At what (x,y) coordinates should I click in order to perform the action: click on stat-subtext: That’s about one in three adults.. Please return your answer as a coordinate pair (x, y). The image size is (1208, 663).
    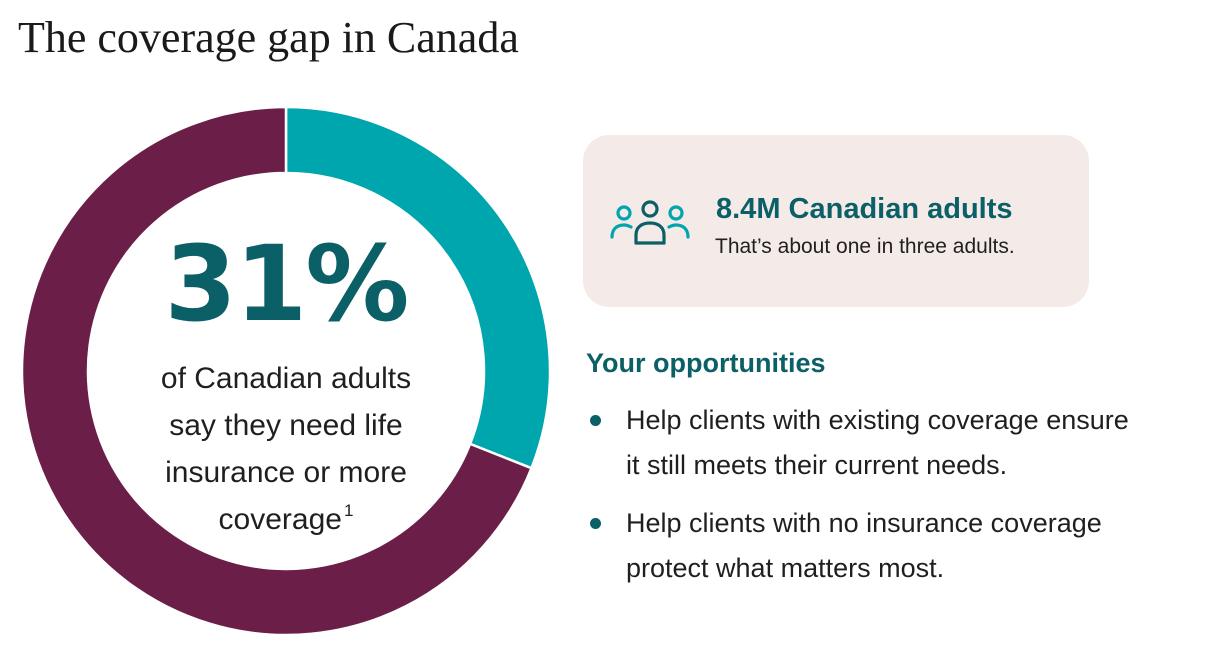
    Looking at the image, I should click on (865, 246).